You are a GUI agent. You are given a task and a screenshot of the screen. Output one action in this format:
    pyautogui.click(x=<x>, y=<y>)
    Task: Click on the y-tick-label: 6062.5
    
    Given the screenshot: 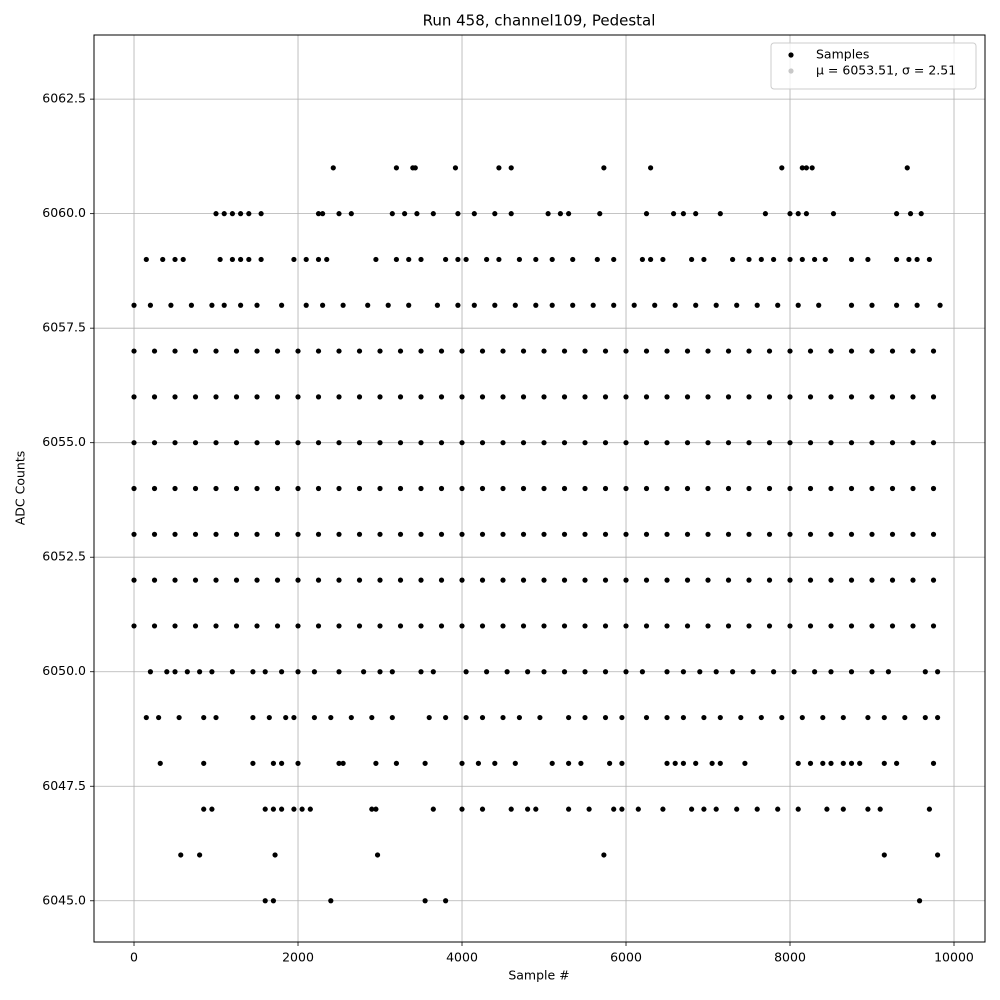 What is the action you would take?
    pyautogui.click(x=64, y=98)
    